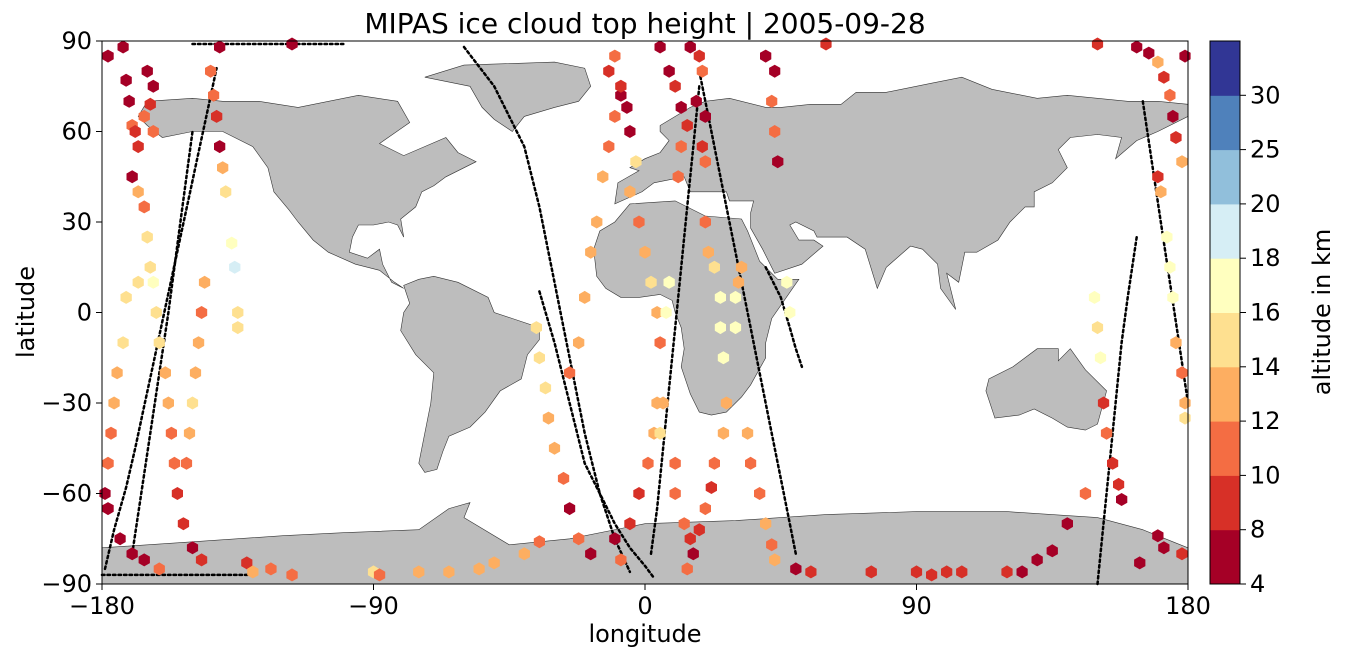 The image size is (1345, 657). Describe the element at coordinates (26, 312) in the screenshot. I see `y-axis-label: latitude` at that location.